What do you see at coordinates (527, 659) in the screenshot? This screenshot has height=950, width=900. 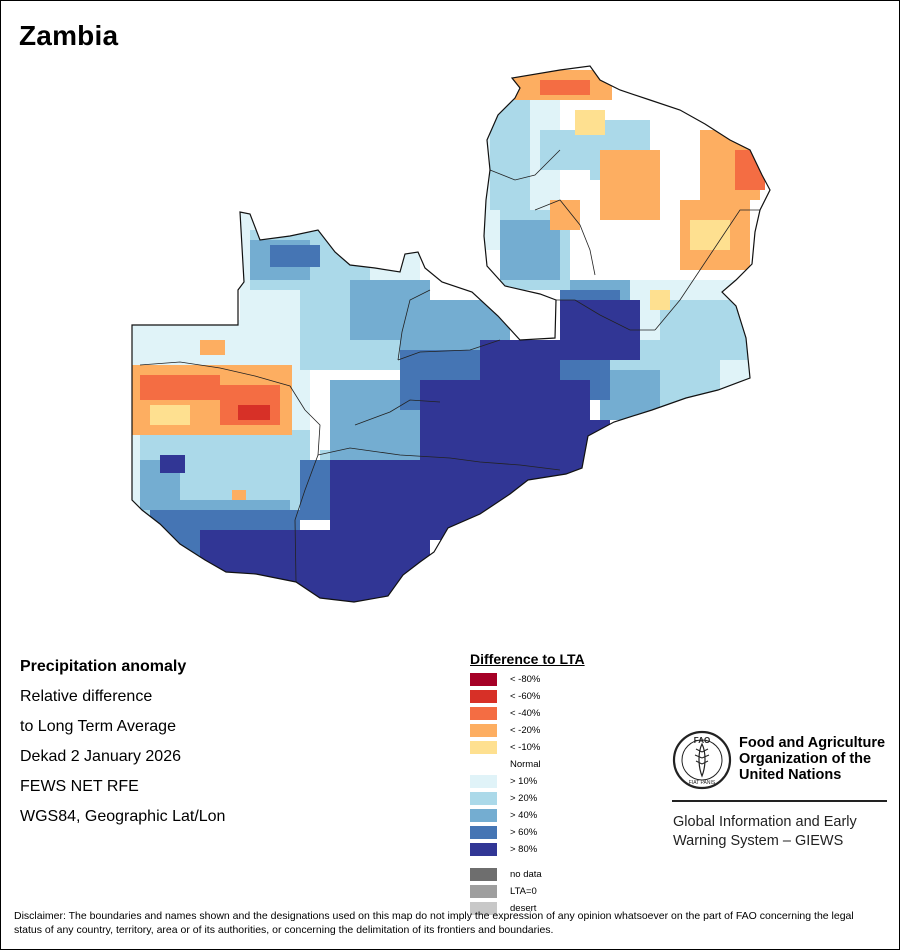 I see `legend-title: Difference to LTA` at bounding box center [527, 659].